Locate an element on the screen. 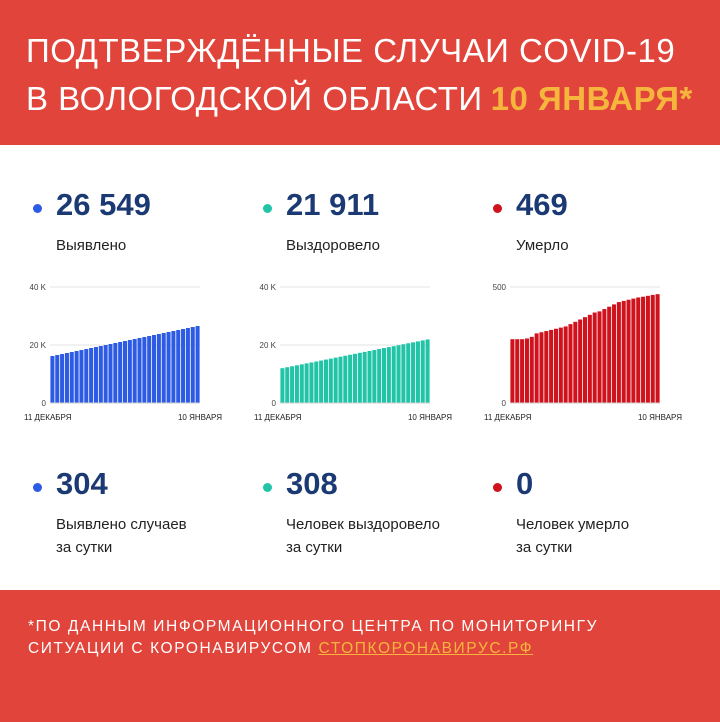 Image resolution: width=720 pixels, height=722 pixels. title-date: 10 ЯНВАРЯ* is located at coordinates (591, 98).